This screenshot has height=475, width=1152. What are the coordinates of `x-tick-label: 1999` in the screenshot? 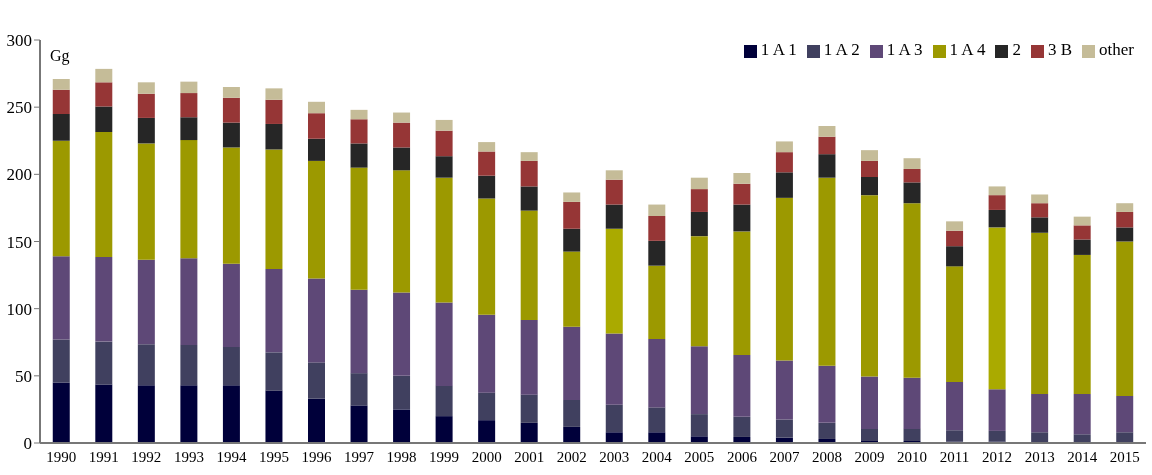 It's located at (444, 456).